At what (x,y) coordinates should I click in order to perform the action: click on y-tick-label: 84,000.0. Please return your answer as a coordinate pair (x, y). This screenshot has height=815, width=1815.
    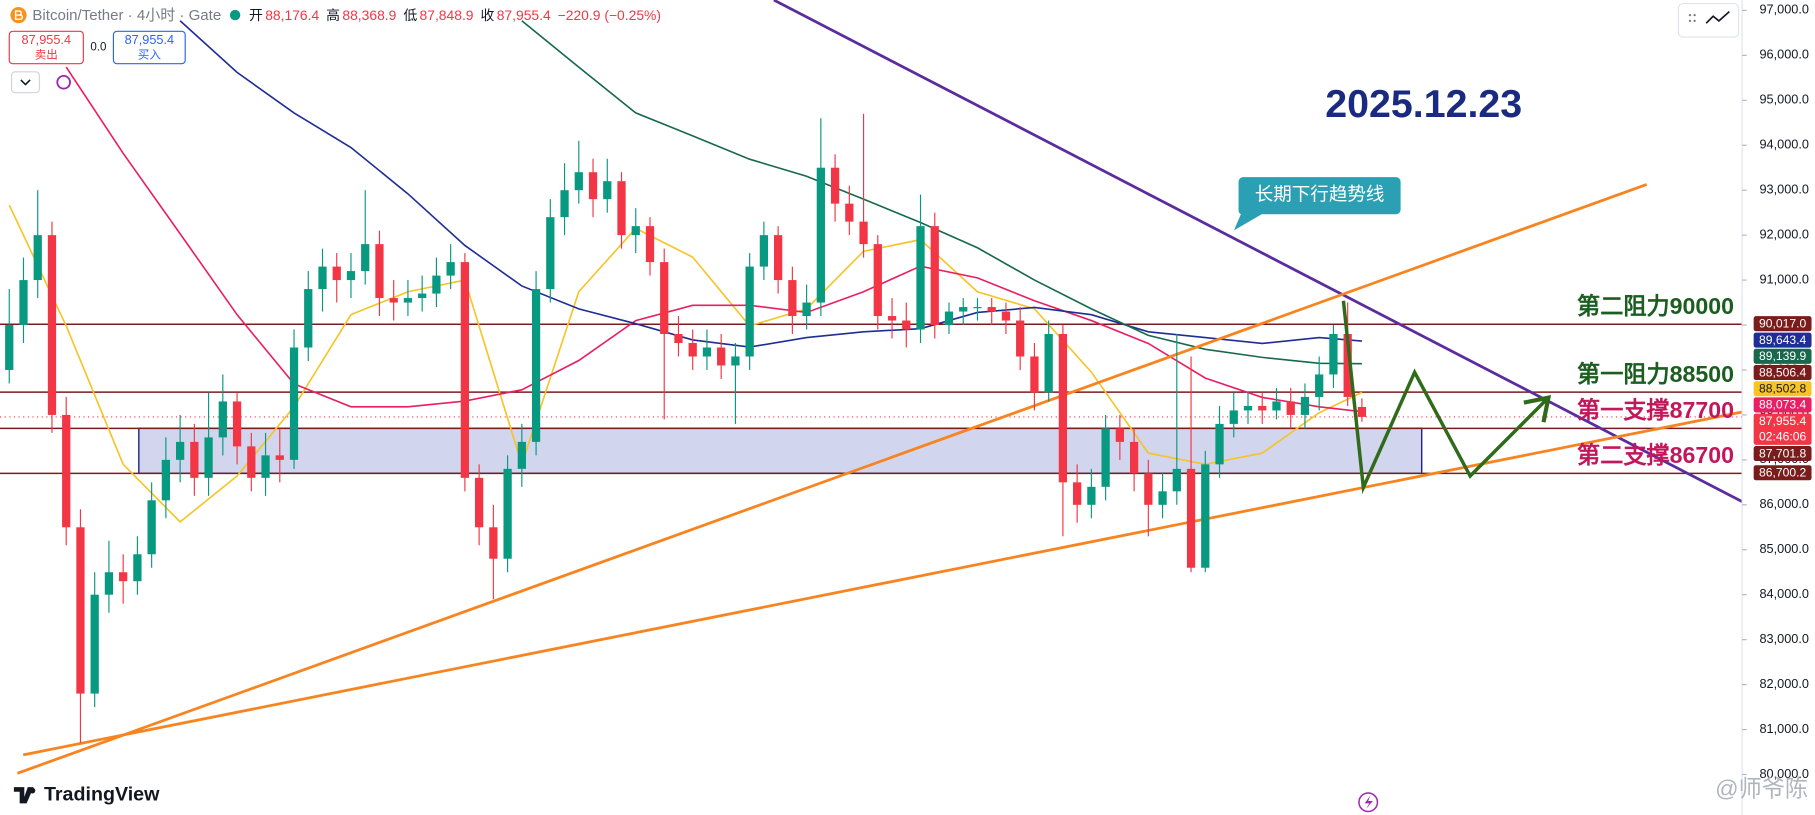
    Looking at the image, I should click on (1784, 593).